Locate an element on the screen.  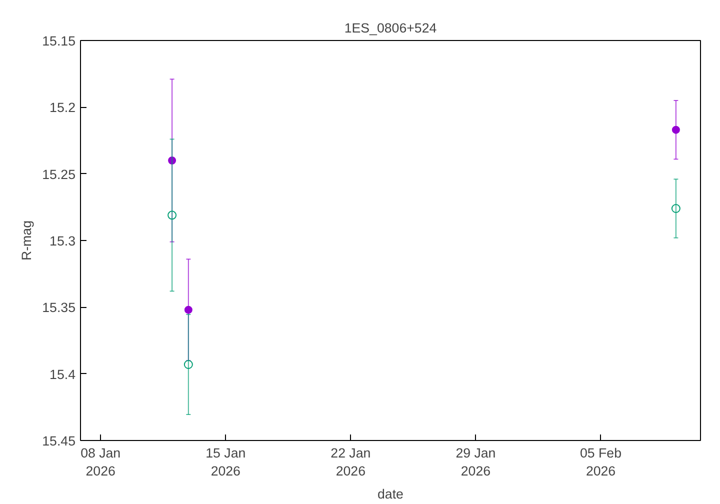
y-axis-title: R-mag is located at coordinates (26, 240).